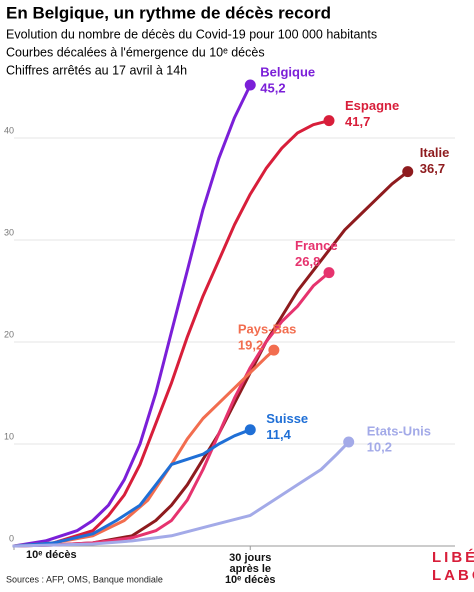 This screenshot has width=474, height=592. Describe the element at coordinates (278, 434) in the screenshot. I see `value-label: 11,4` at that location.